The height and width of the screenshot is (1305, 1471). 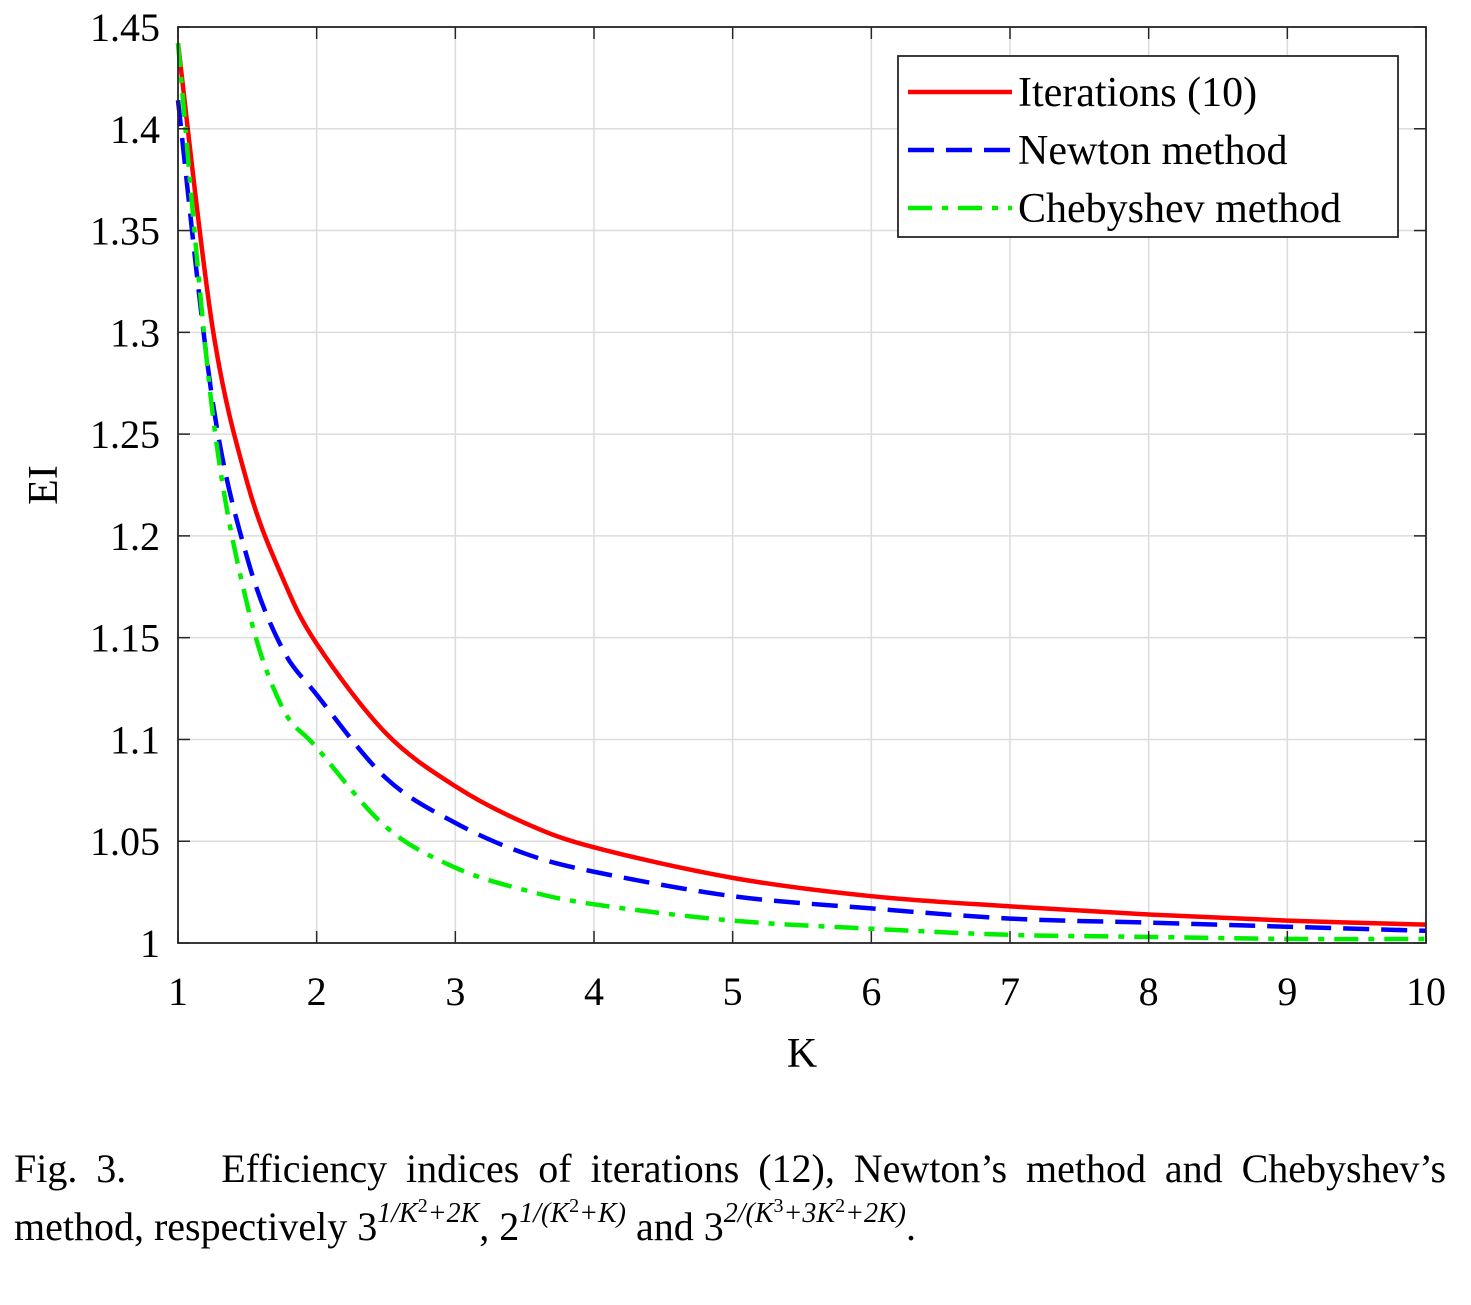 What do you see at coordinates (1010, 991) in the screenshot?
I see `x-tick-label: 7` at bounding box center [1010, 991].